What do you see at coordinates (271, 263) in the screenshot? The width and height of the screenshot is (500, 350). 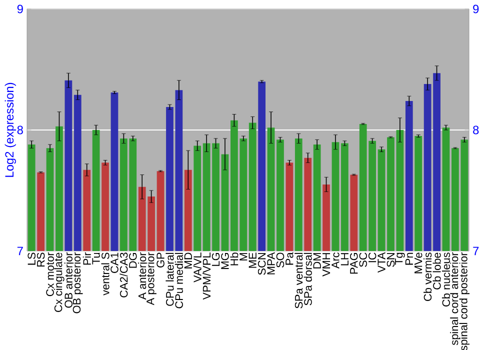 I see `x-tick-label: MPA` at bounding box center [271, 263].